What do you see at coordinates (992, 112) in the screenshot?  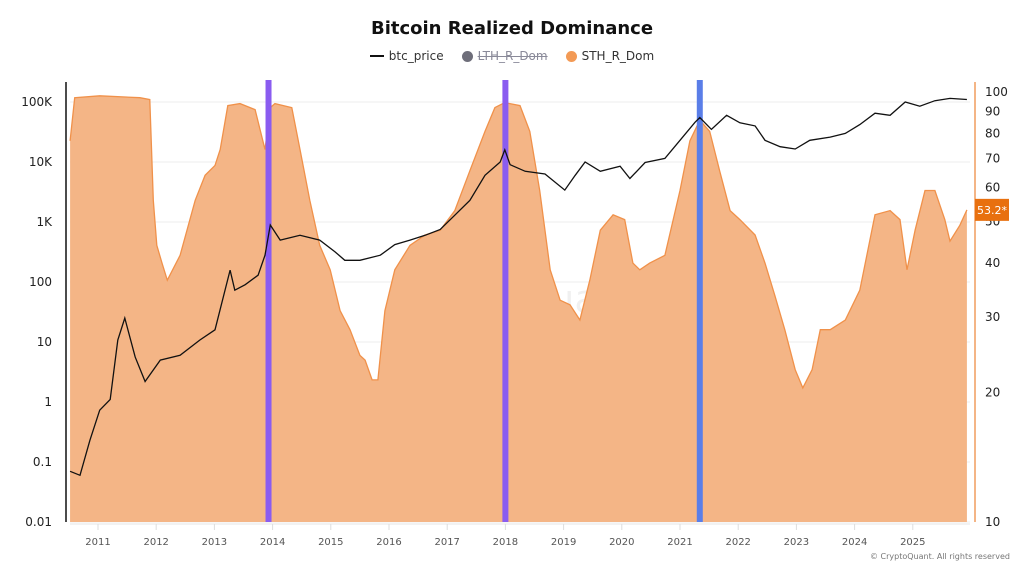 I see `right-tick-label: 90` at bounding box center [992, 112].